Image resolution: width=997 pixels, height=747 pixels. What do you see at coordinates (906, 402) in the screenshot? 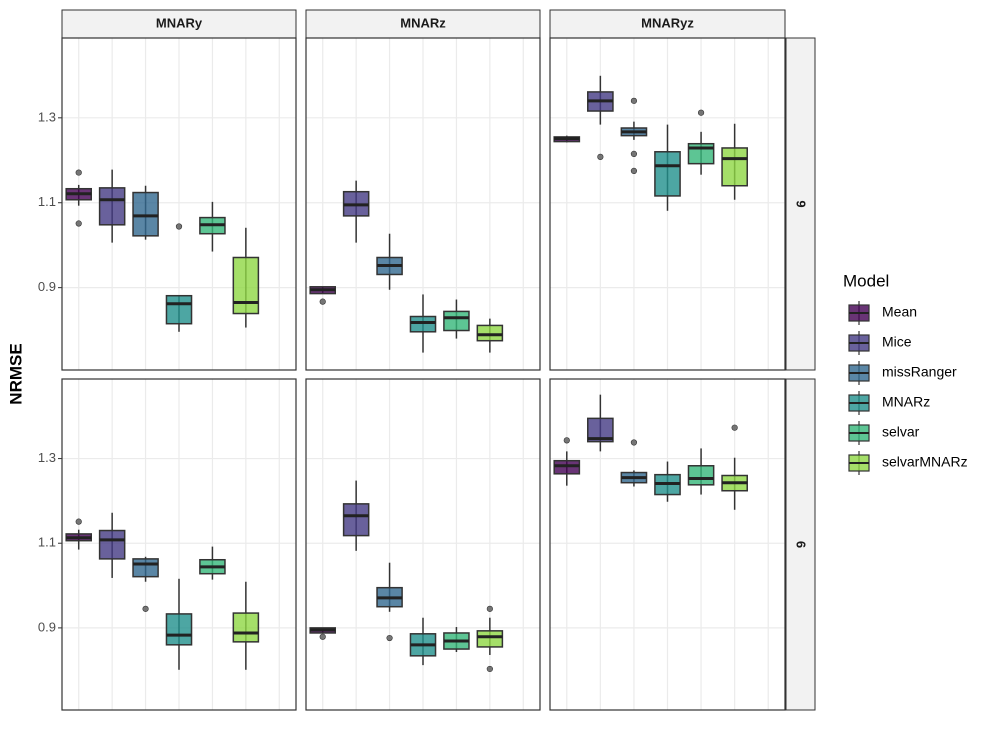
I see `legend-label: MNARz` at bounding box center [906, 402].